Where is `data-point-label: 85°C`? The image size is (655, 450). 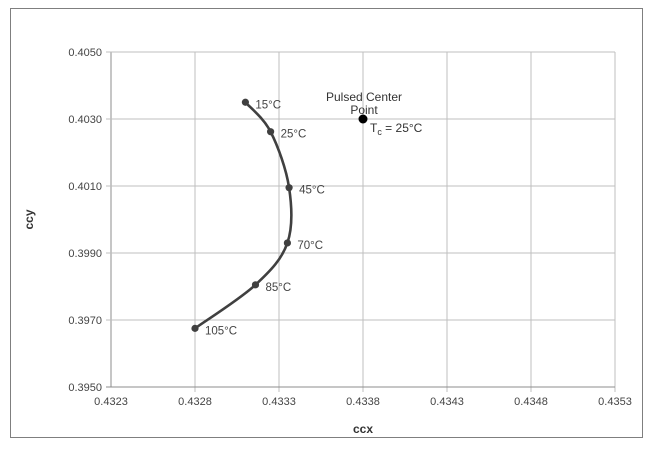
data-point-label: 85°C is located at coordinates (278, 288).